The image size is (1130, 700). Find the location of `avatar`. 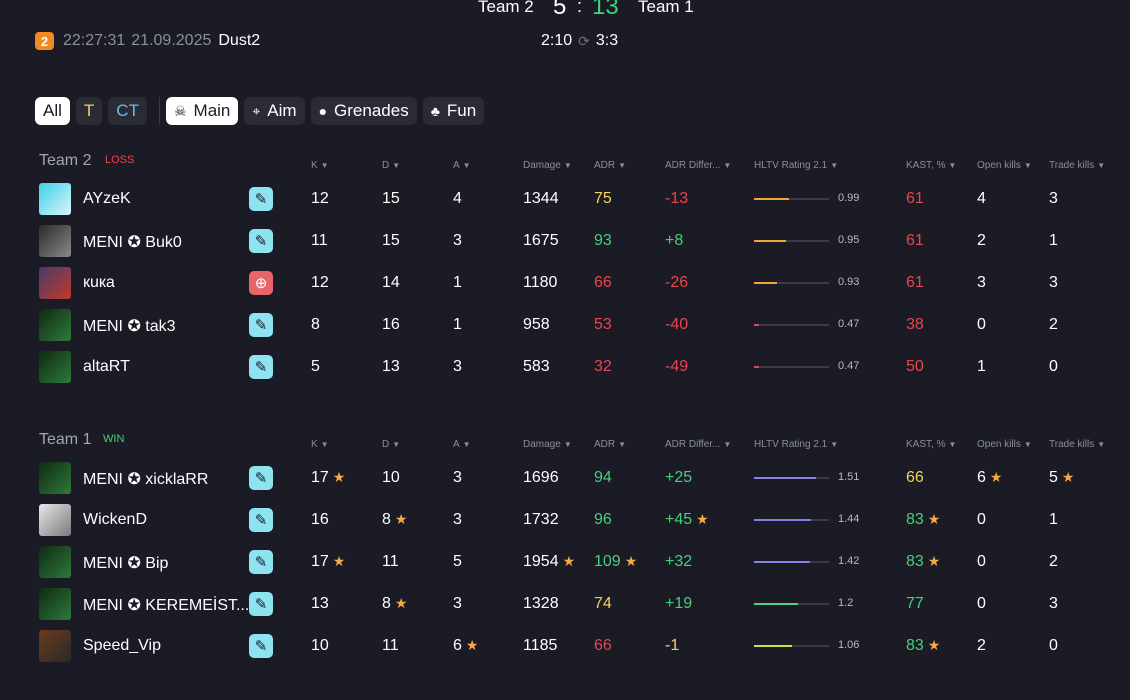

avatar is located at coordinates (55, 325).